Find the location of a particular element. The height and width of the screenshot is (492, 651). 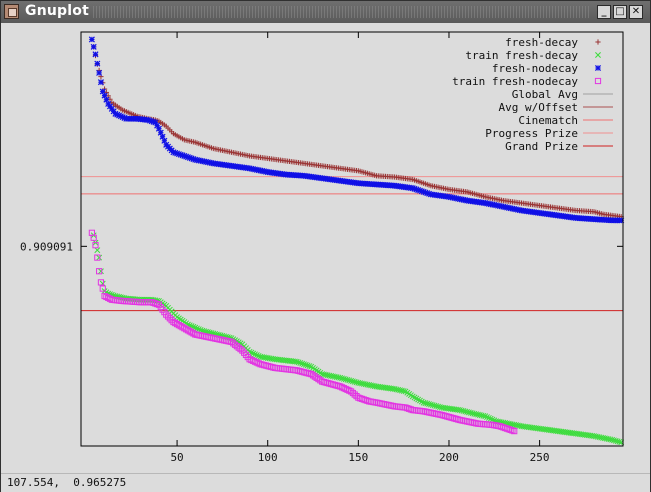

maximize-icon: □ is located at coordinates (620, 11).